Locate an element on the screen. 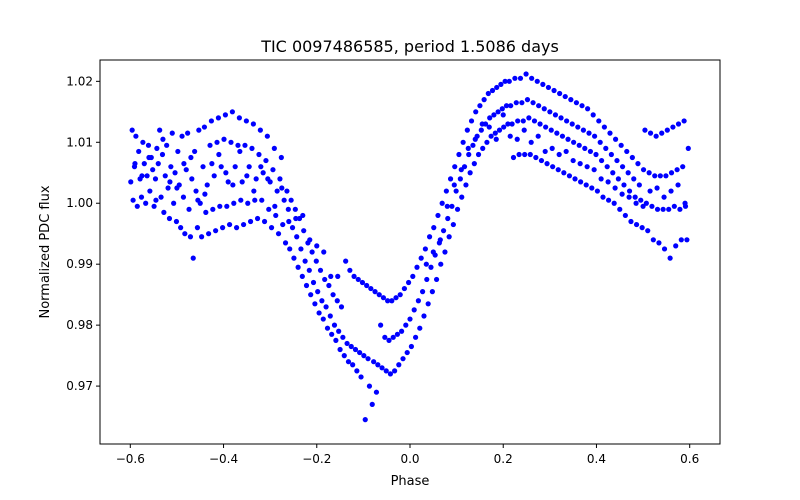 The image size is (800, 500). x-axis-ticks: −0.6 −0.4 −0.2 0.0 0.2 0.4 0.6 is located at coordinates (407, 455).